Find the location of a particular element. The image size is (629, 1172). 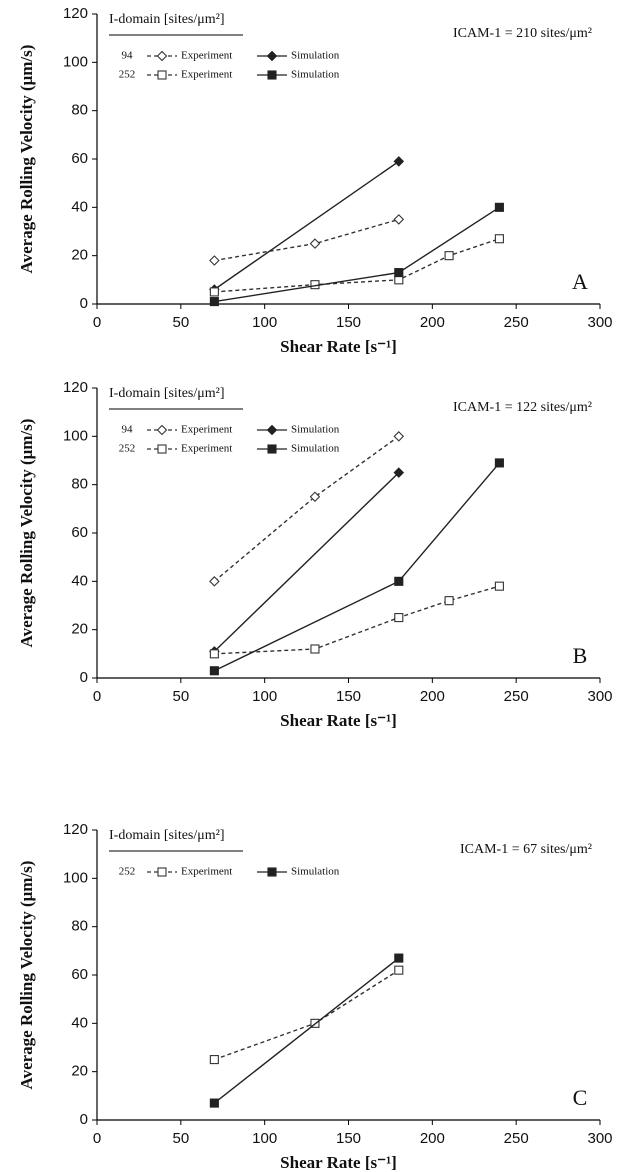

annotation: ICAM-1 = 67 sites/μm² is located at coordinates (526, 849).